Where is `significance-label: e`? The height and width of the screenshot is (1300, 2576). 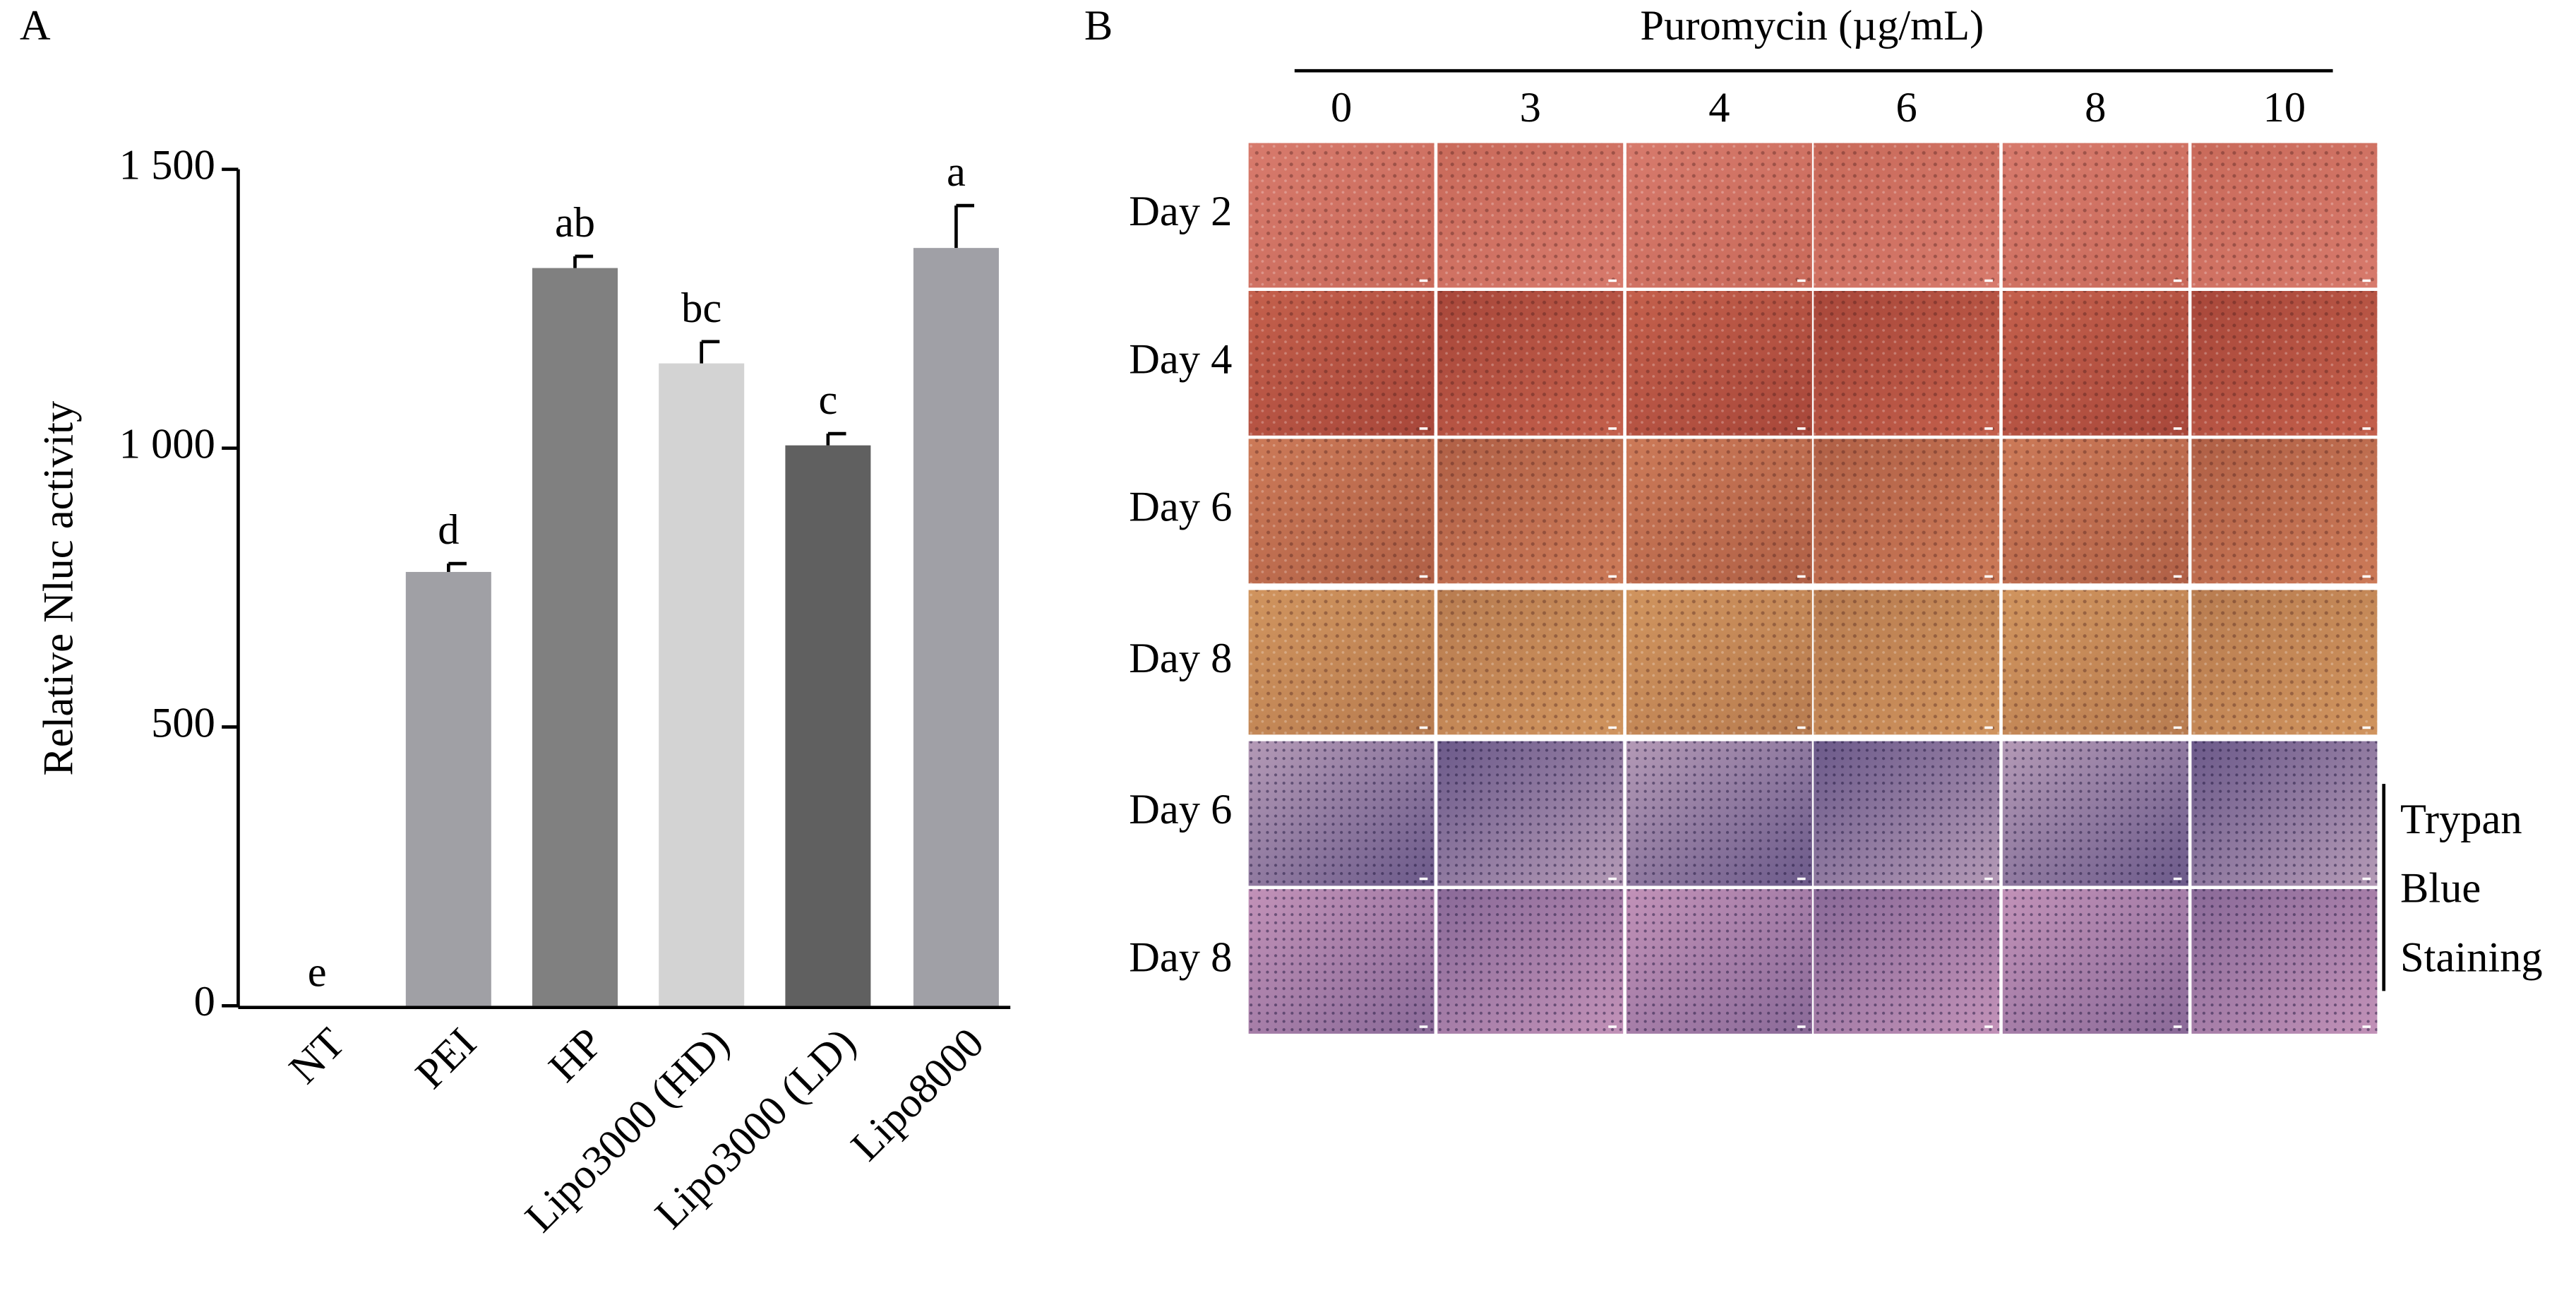
significance-label: e is located at coordinates (317, 972).